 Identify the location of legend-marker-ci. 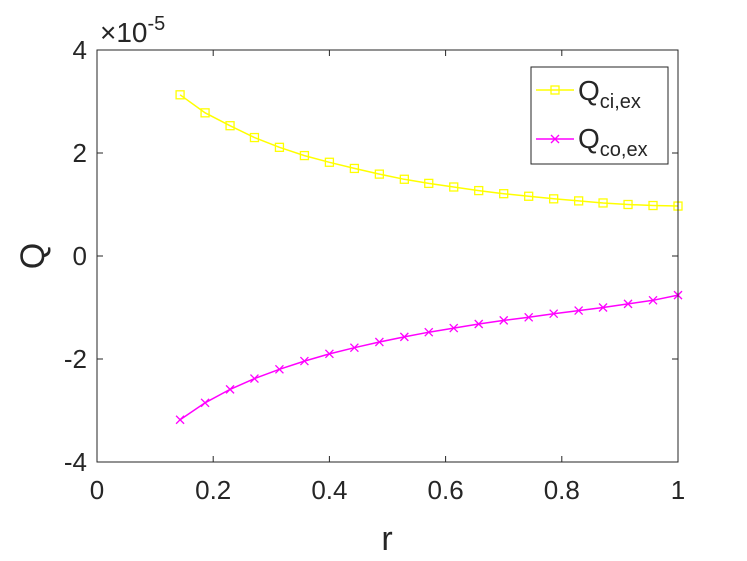
(555, 90).